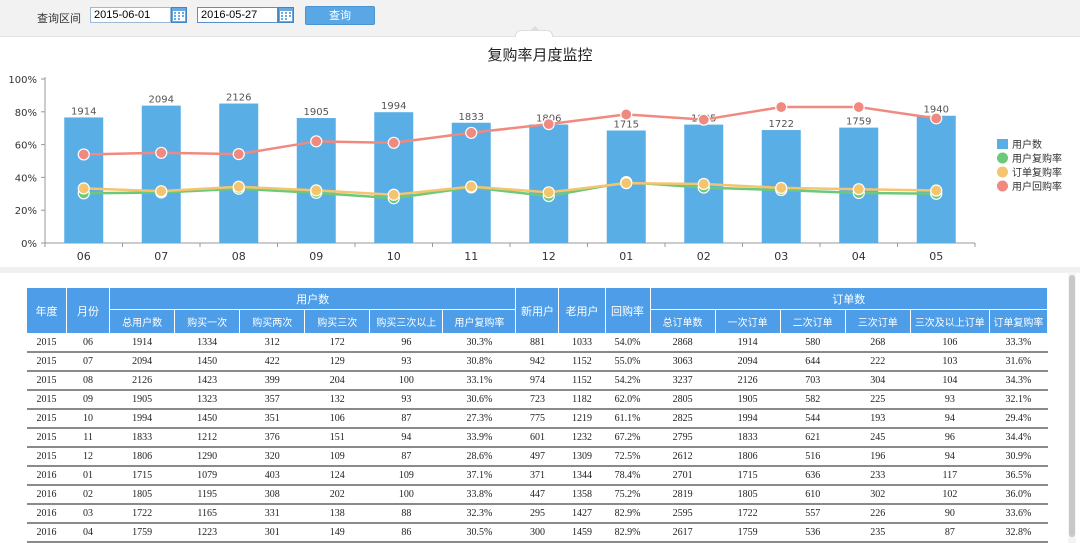 The width and height of the screenshot is (1080, 543). What do you see at coordinates (142, 533) in the screenshot?
I see `table-cell: 1759` at bounding box center [142, 533].